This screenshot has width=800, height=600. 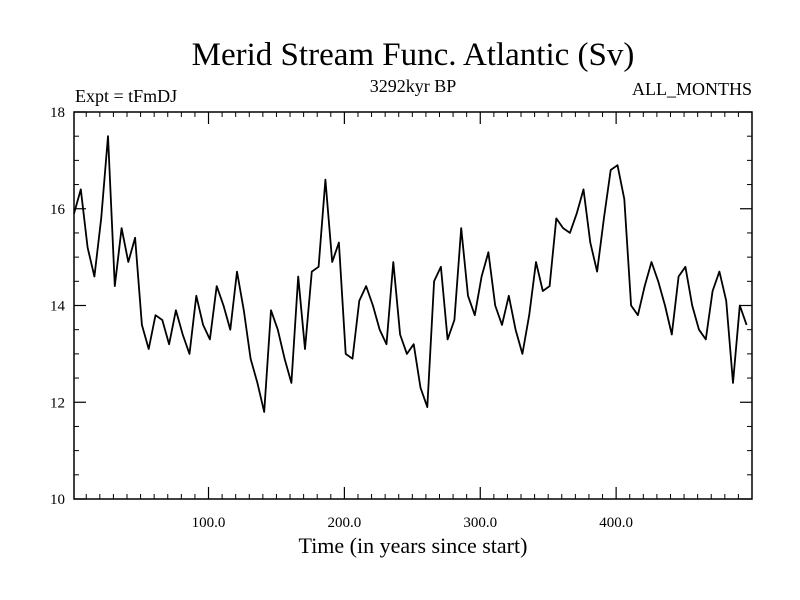 What do you see at coordinates (58, 307) in the screenshot?
I see `y-tick-label: 14` at bounding box center [58, 307].